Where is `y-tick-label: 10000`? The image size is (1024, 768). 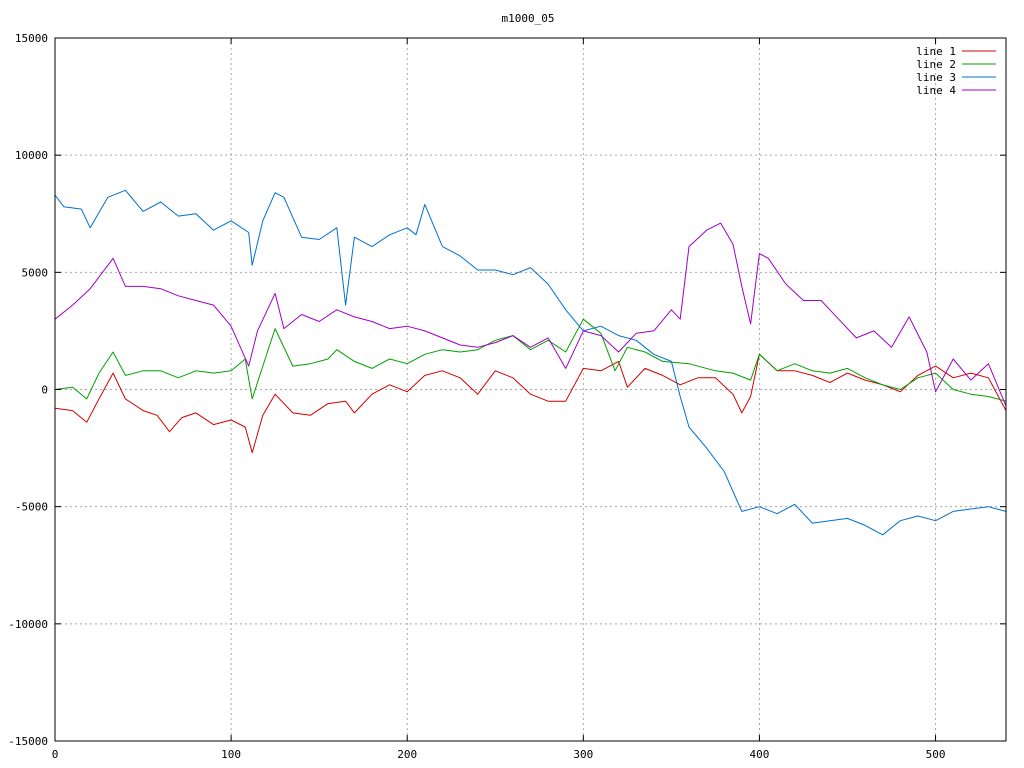 y-tick-label: 10000 is located at coordinates (31, 155).